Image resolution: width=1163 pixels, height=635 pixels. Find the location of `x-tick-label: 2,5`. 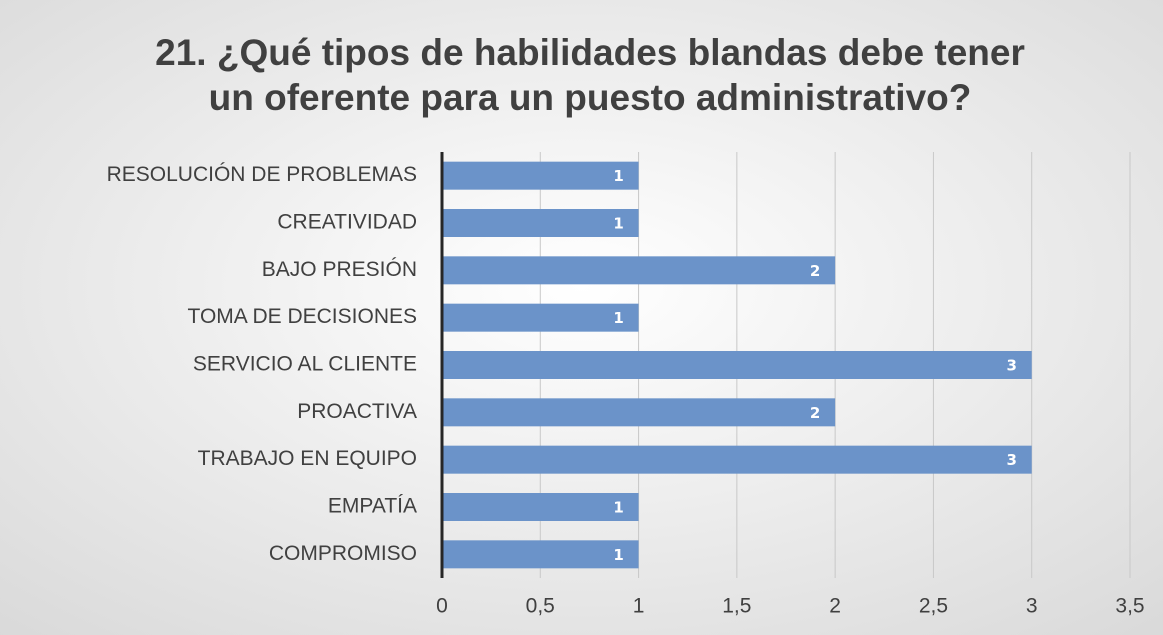

x-tick-label: 2,5 is located at coordinates (933, 606).